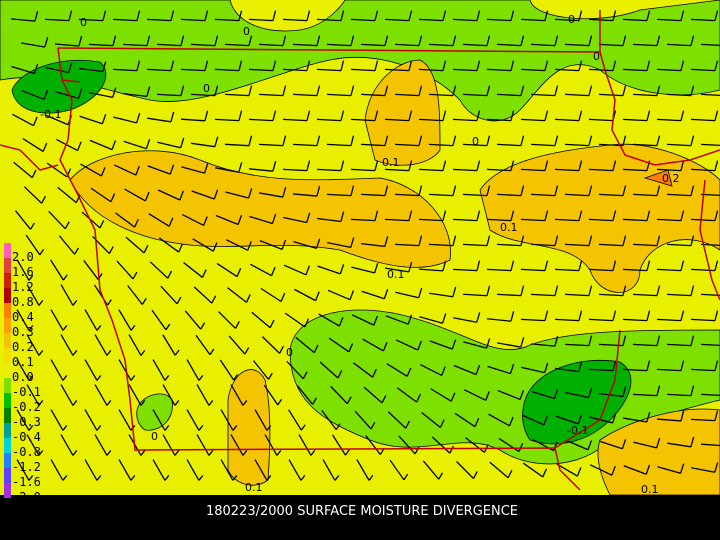 The width and height of the screenshot is (720, 540). What do you see at coordinates (50, 114) in the screenshot?
I see `contour-label: -0.1` at bounding box center [50, 114].